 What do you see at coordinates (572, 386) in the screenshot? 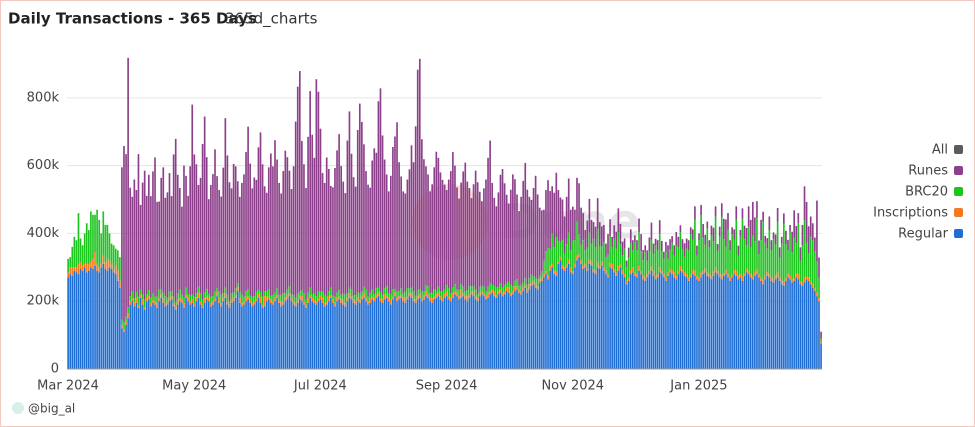
I see `x-tick-label: Nov 2024` at bounding box center [572, 386].